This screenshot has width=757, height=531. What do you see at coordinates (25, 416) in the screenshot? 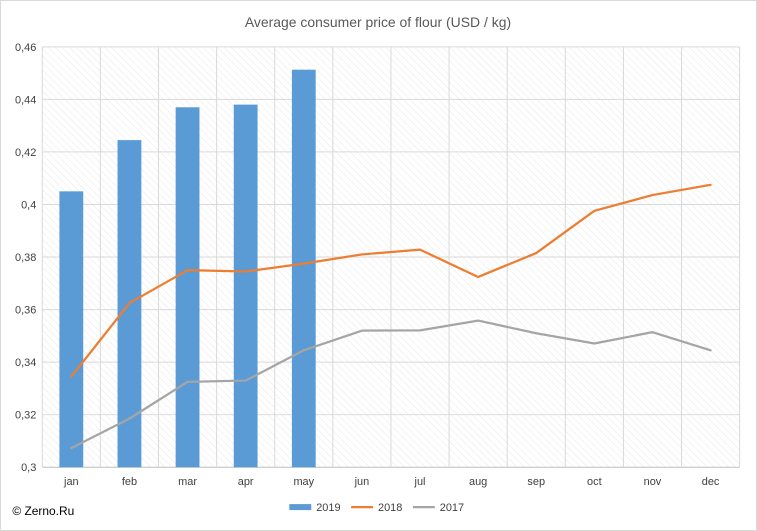
I see `y-tick-label: 0,32` at bounding box center [25, 416].